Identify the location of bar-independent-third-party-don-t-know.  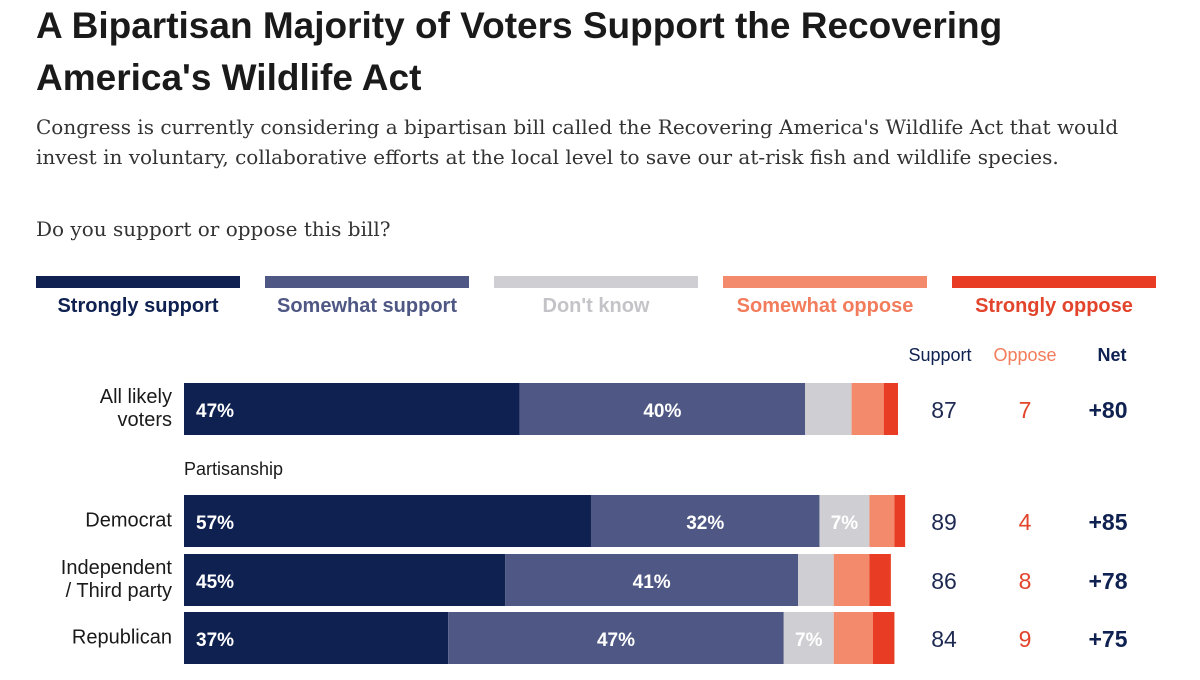
(816, 580).